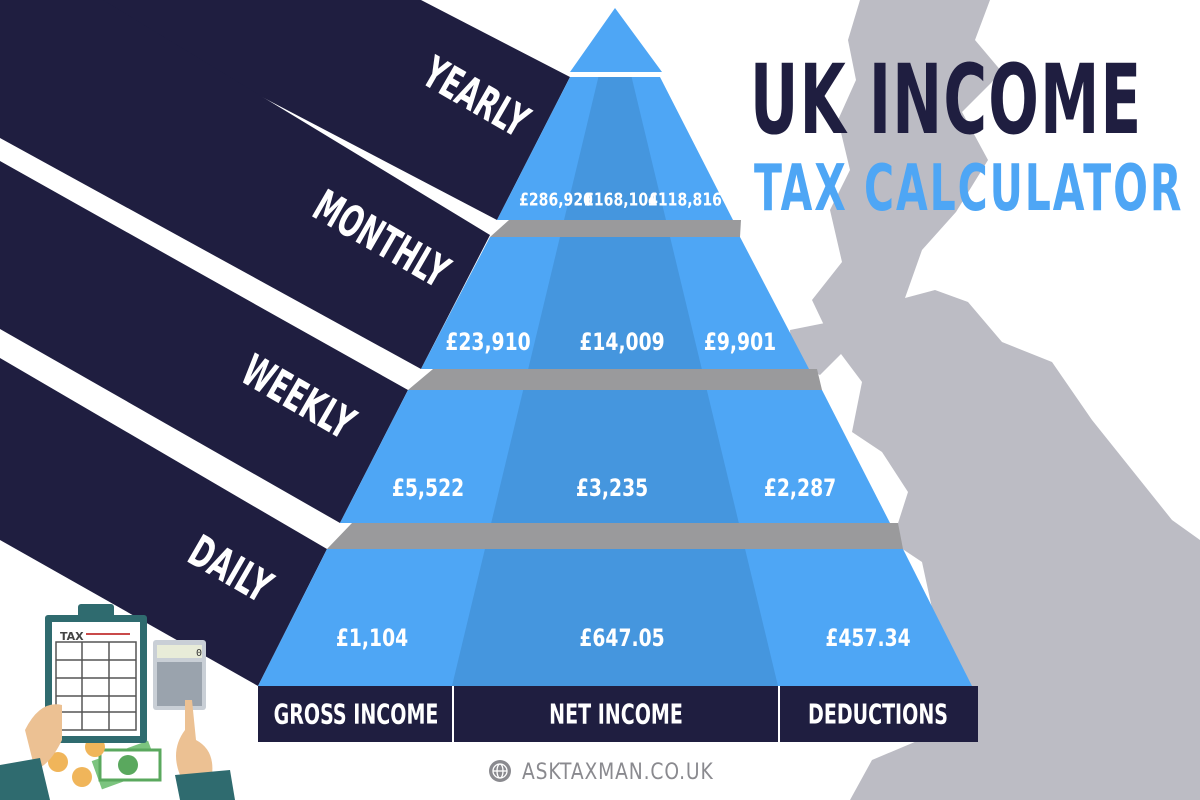 This screenshot has height=800, width=1200. I want to click on yearly-net: £168,104, so click(621, 200).